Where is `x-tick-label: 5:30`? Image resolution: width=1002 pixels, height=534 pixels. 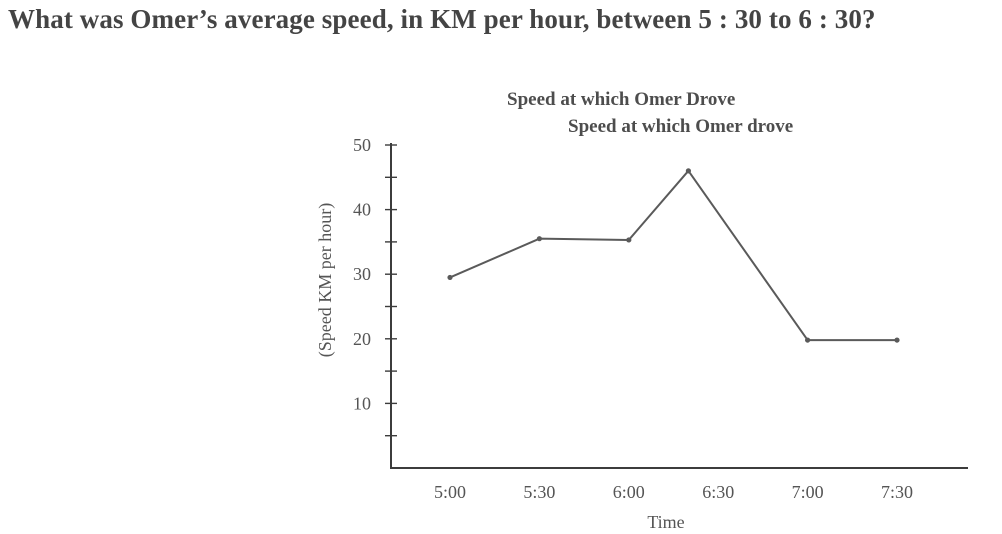
x-tick-label: 5:30 is located at coordinates (539, 492).